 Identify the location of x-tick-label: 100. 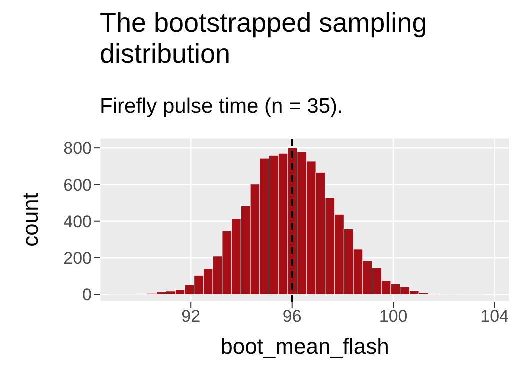
(393, 316).